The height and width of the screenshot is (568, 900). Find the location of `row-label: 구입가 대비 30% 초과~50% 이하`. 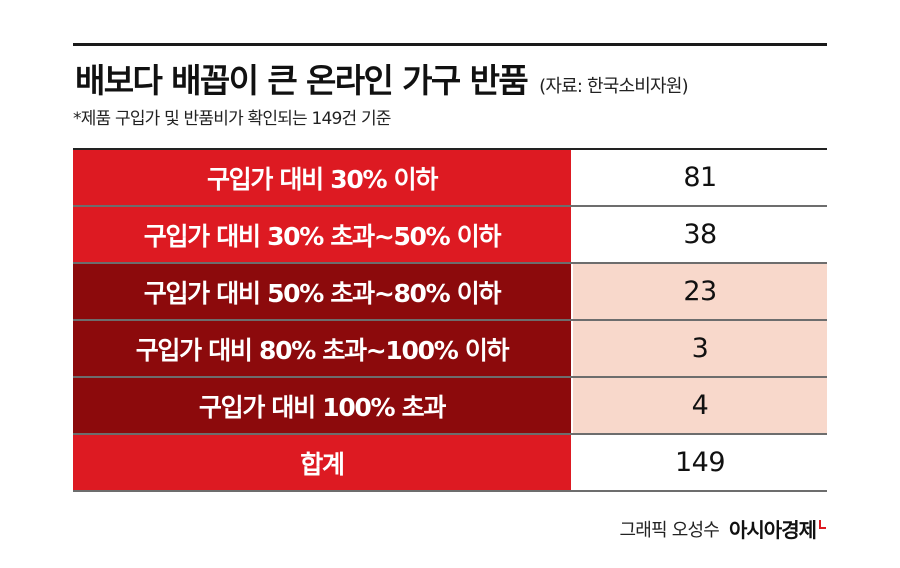

row-label: 구입가 대비 30% 초과~50% 이하 is located at coordinates (322, 234).